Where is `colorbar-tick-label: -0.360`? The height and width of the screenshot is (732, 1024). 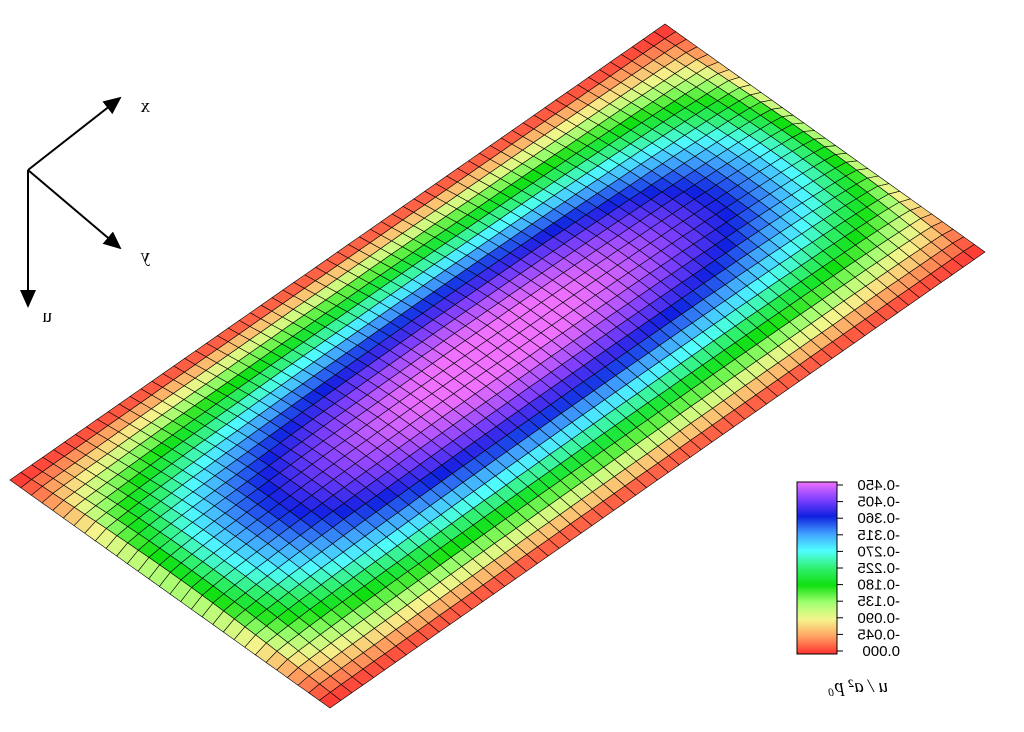 colorbar-tick-label: -0.360 is located at coordinates (878, 518).